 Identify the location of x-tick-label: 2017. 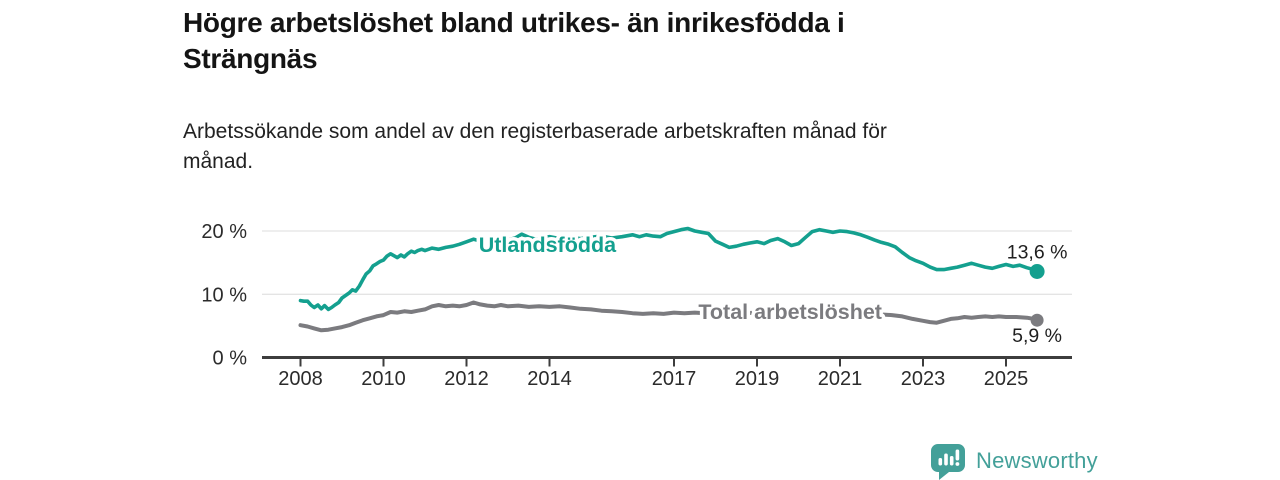
(674, 379).